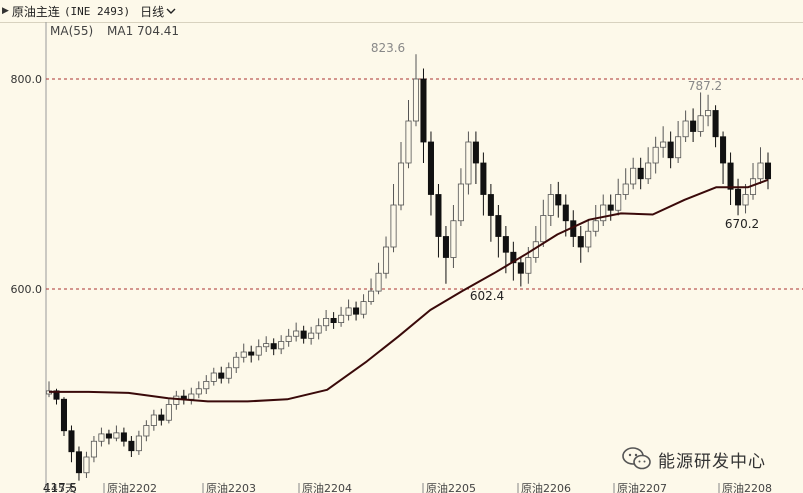  Describe the element at coordinates (5, 11) in the screenshot. I see `instrument-dropdown-icon: ▶` at that location.